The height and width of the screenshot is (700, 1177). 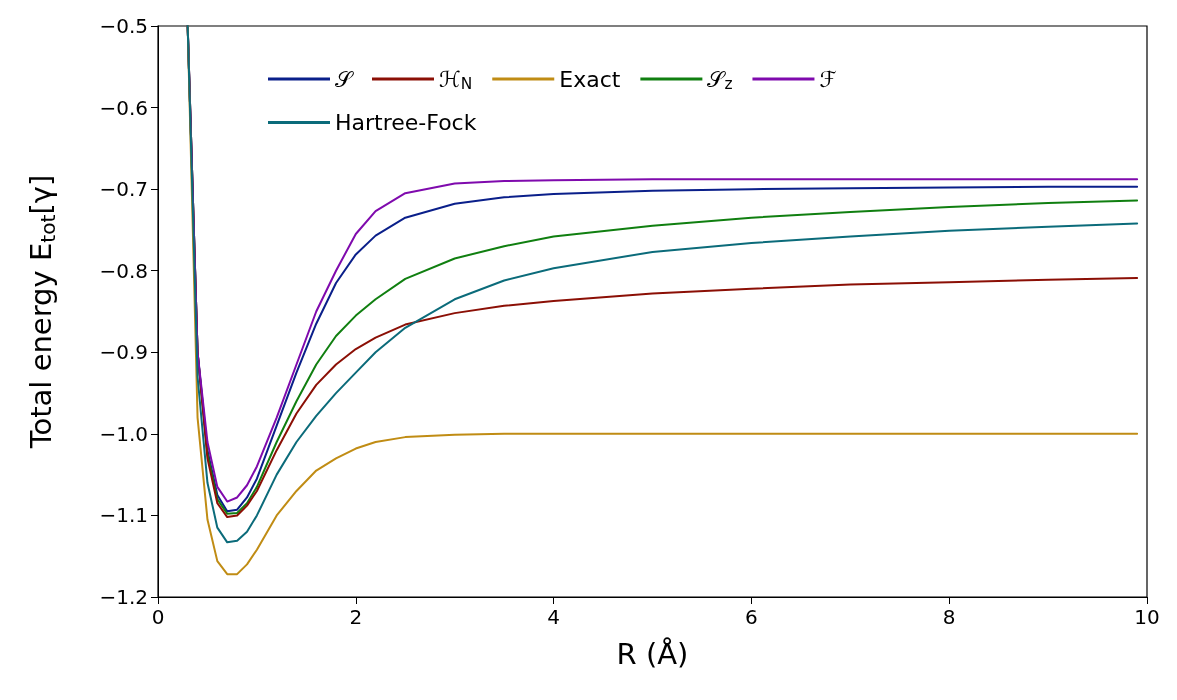 What do you see at coordinates (344, 79) in the screenshot?
I see `legend-label: 𝒮` at bounding box center [344, 79].